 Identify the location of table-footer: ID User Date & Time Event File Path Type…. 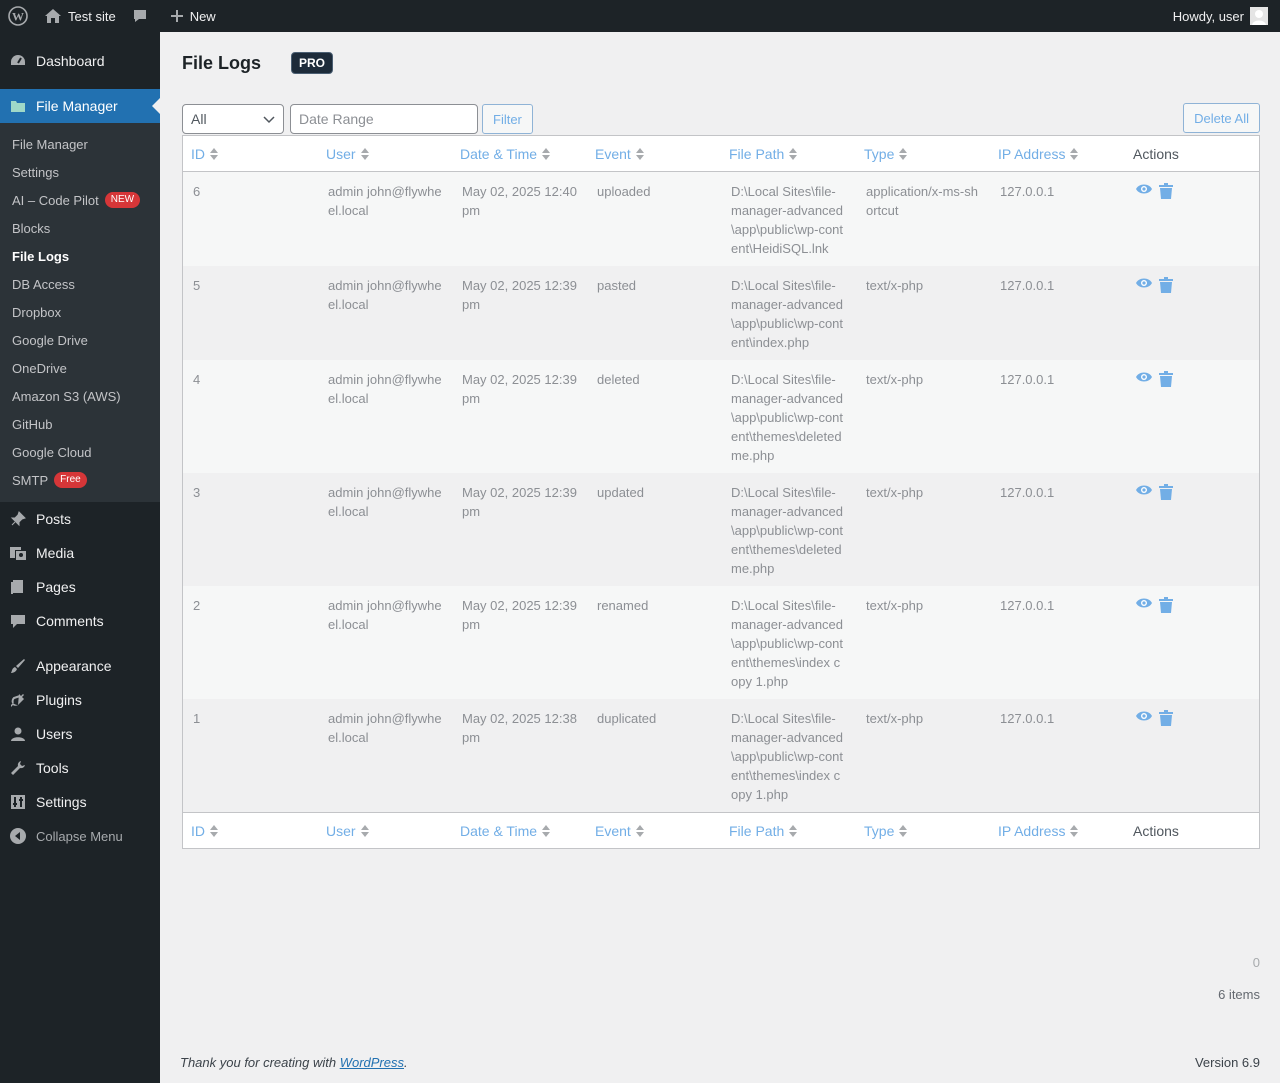
(721, 830).